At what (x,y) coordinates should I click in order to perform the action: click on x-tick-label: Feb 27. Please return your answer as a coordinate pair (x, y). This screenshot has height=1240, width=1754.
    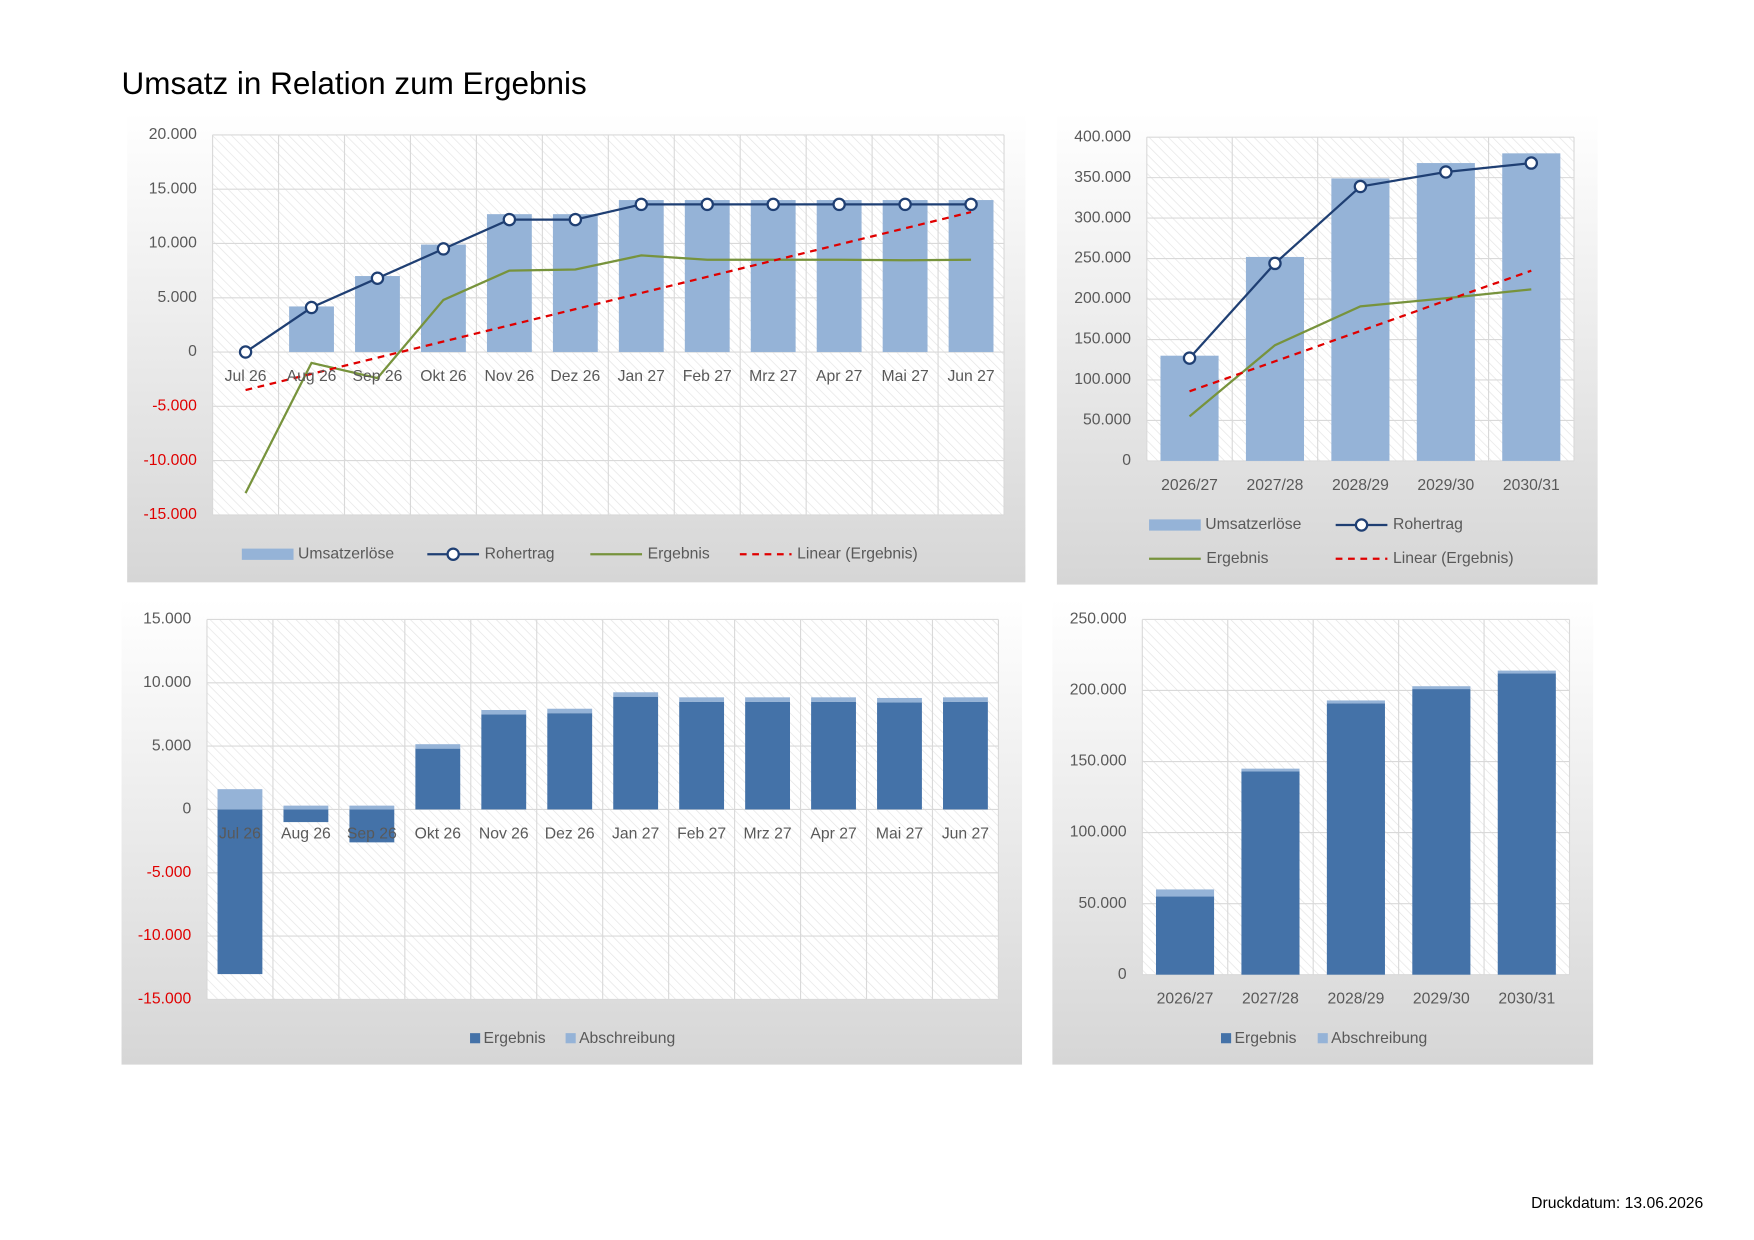
    Looking at the image, I should click on (707, 376).